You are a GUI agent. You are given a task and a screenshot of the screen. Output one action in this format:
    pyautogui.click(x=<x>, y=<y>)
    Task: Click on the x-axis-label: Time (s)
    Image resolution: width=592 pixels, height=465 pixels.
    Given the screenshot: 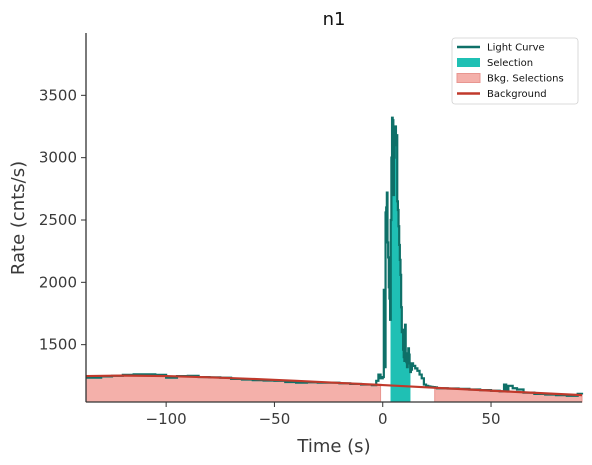 What is the action you would take?
    pyautogui.click(x=333, y=446)
    